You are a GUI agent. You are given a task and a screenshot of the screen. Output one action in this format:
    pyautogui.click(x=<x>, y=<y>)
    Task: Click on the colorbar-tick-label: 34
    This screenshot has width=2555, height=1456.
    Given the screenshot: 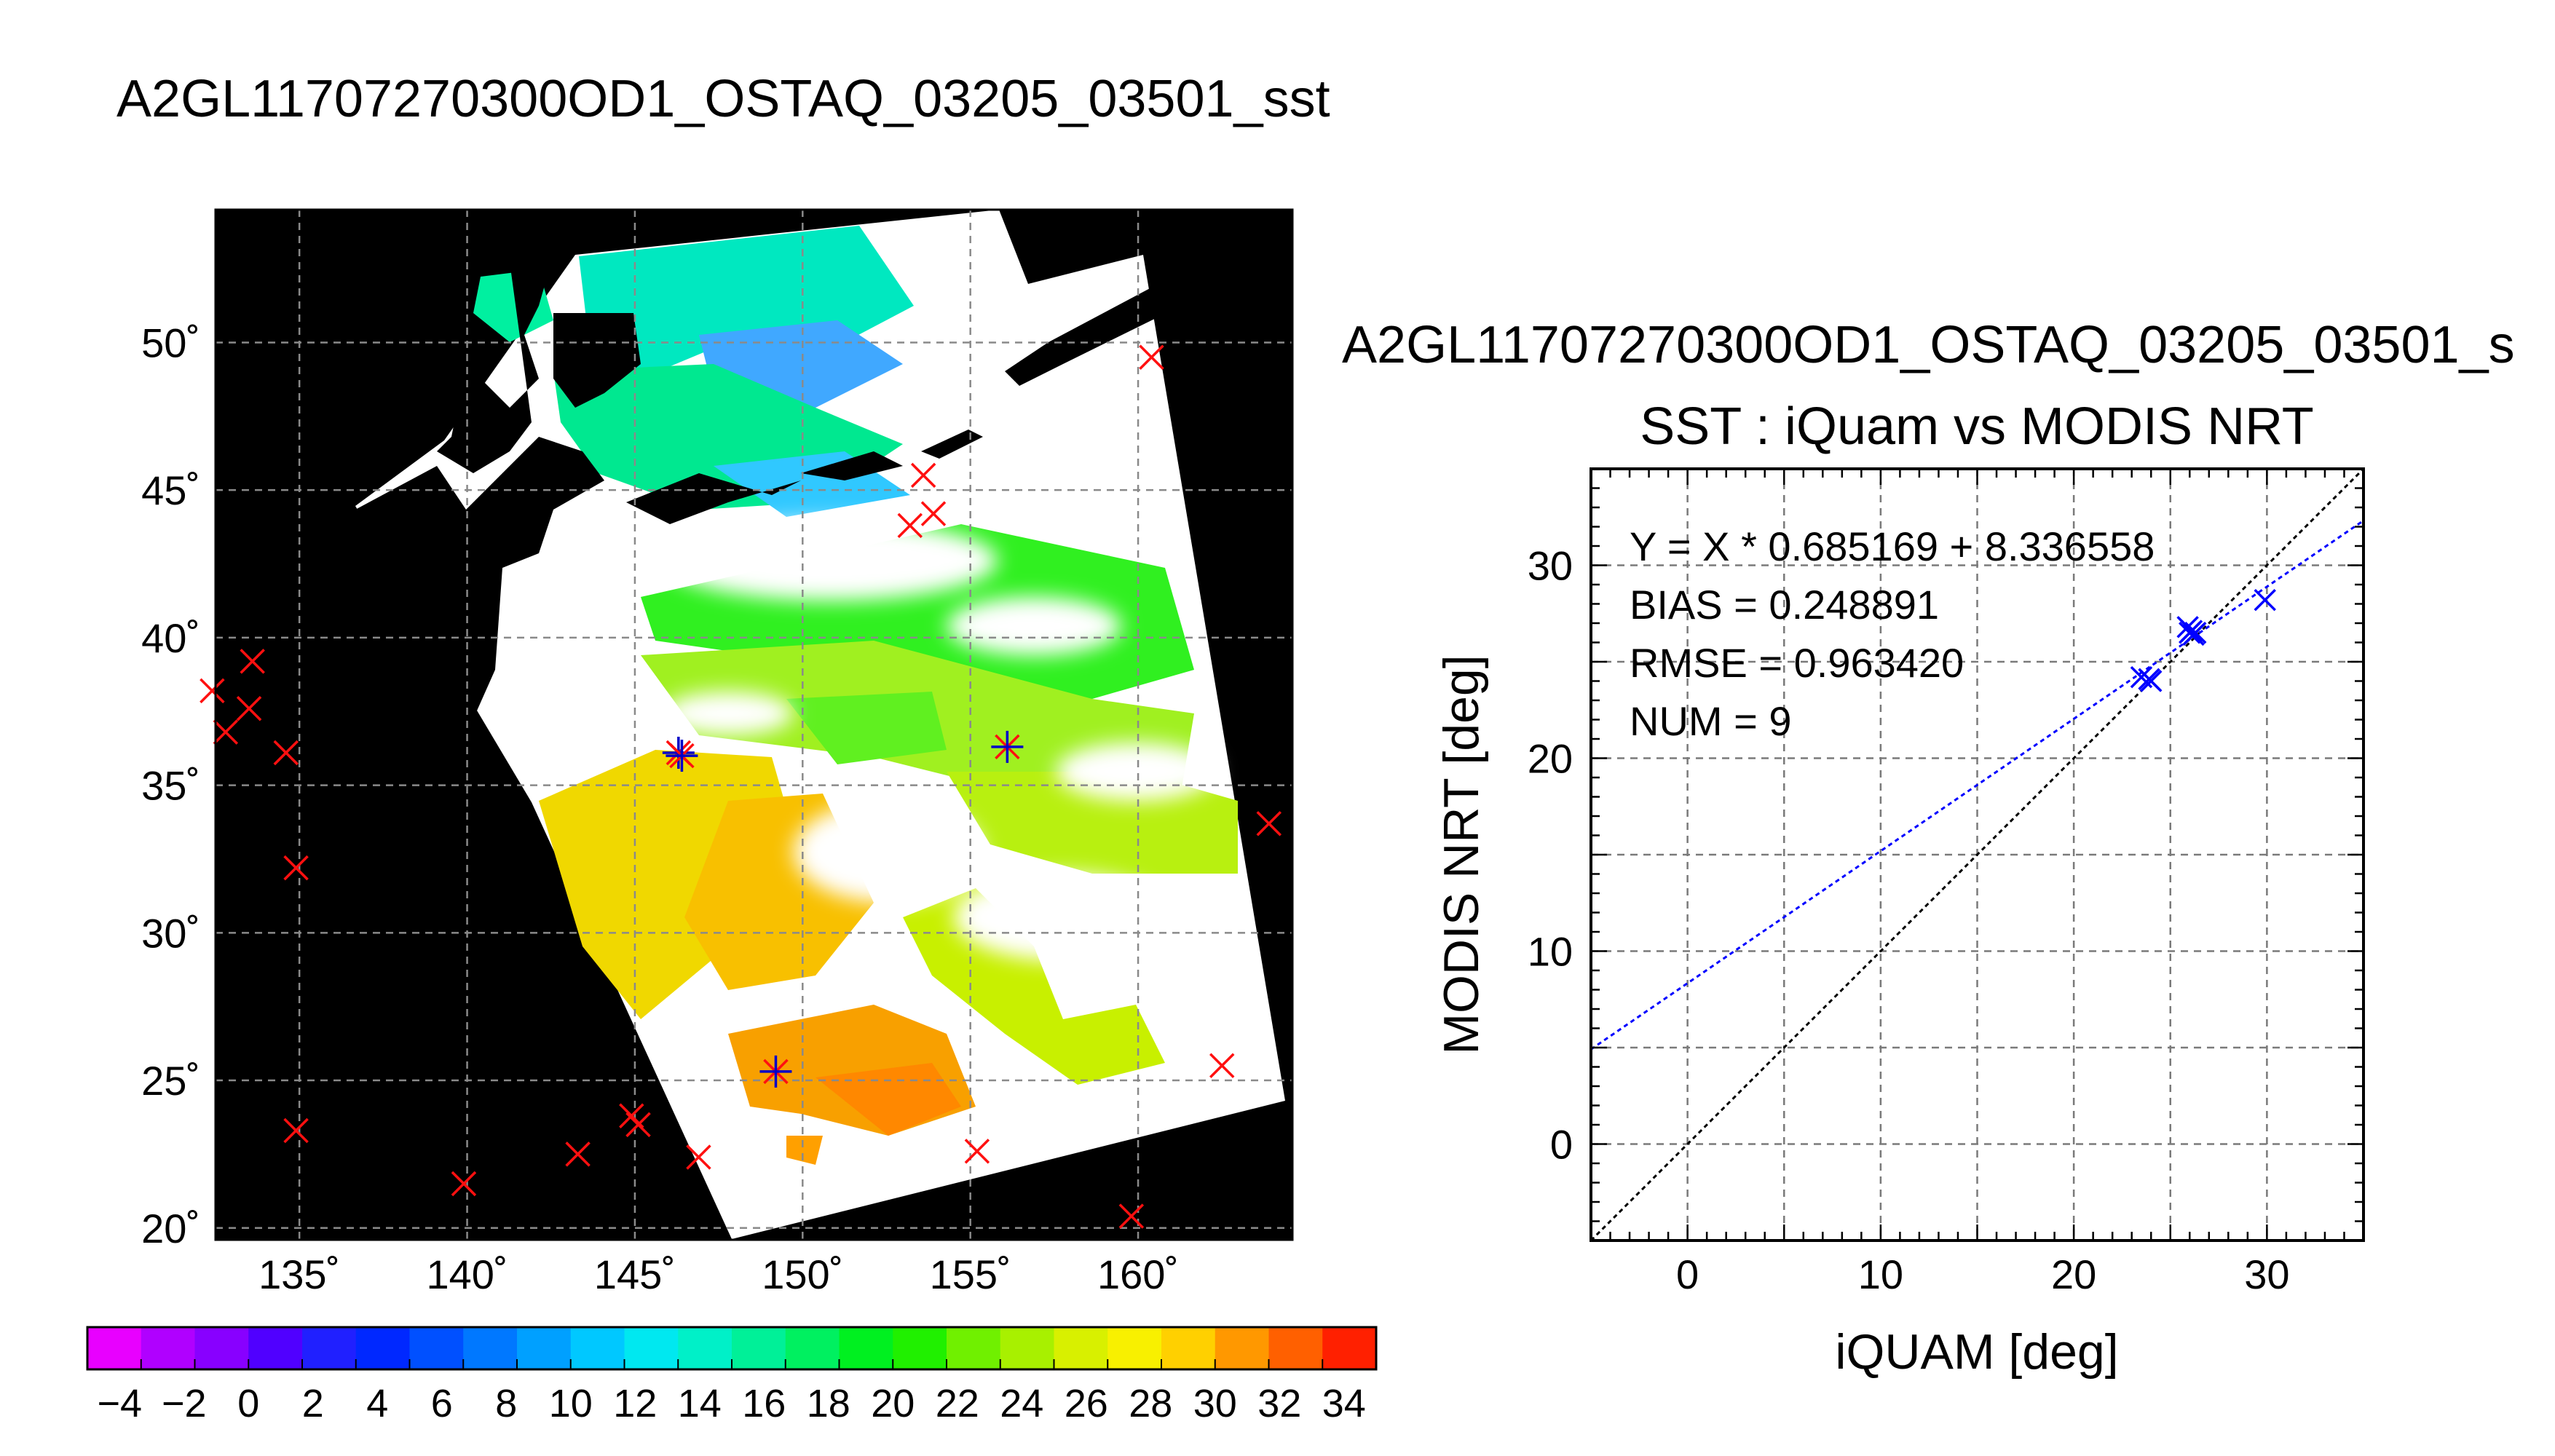 What is the action you would take?
    pyautogui.click(x=1344, y=1403)
    